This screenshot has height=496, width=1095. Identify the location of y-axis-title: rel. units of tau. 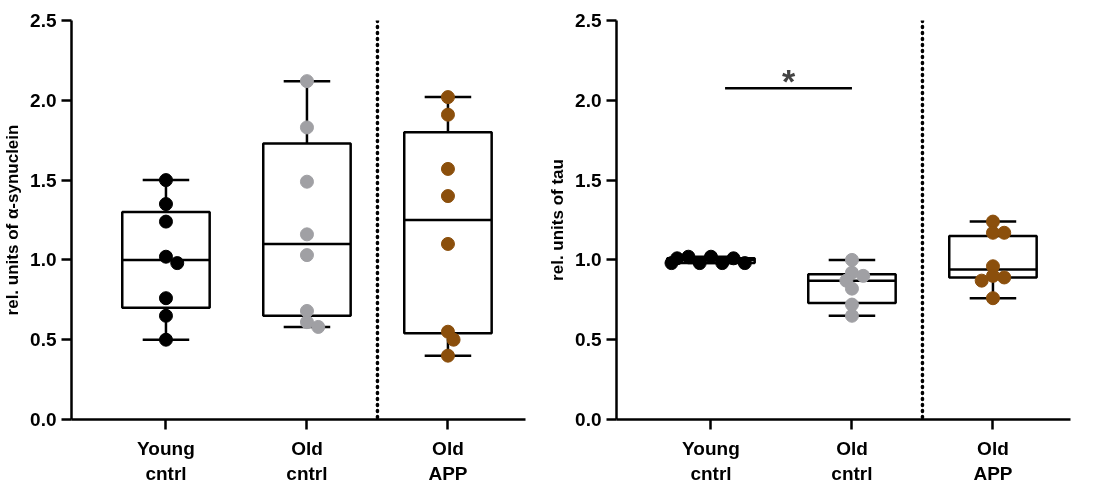
(558, 220).